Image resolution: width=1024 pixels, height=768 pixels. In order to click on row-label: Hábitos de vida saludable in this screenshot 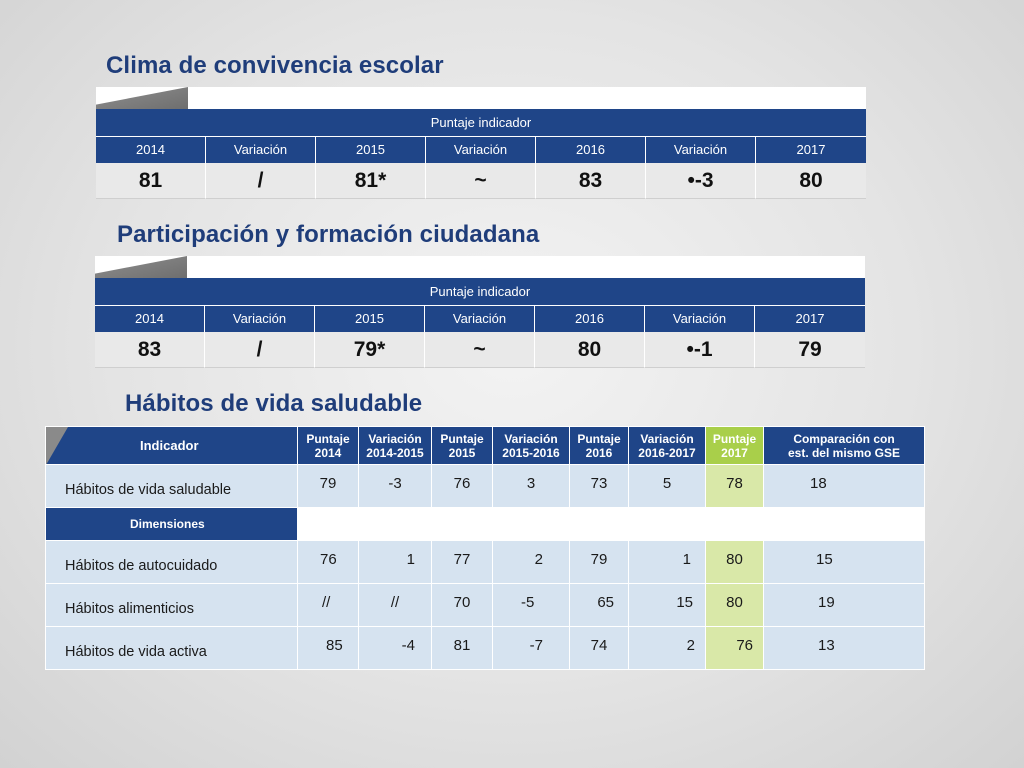, I will do `click(171, 486)`.